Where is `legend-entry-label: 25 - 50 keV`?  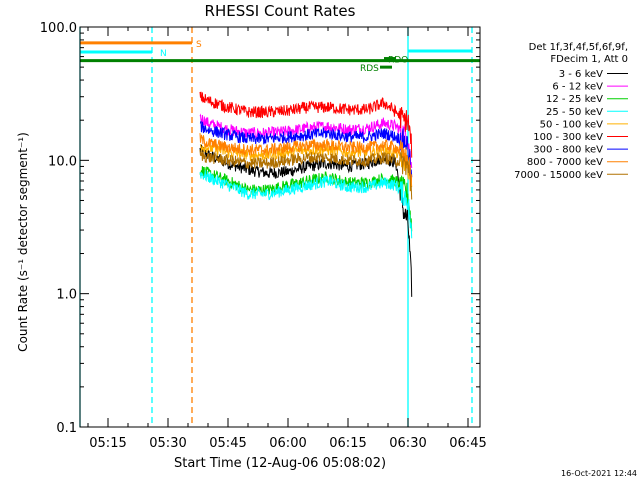 legend-entry-label: 25 - 50 keV is located at coordinates (574, 112).